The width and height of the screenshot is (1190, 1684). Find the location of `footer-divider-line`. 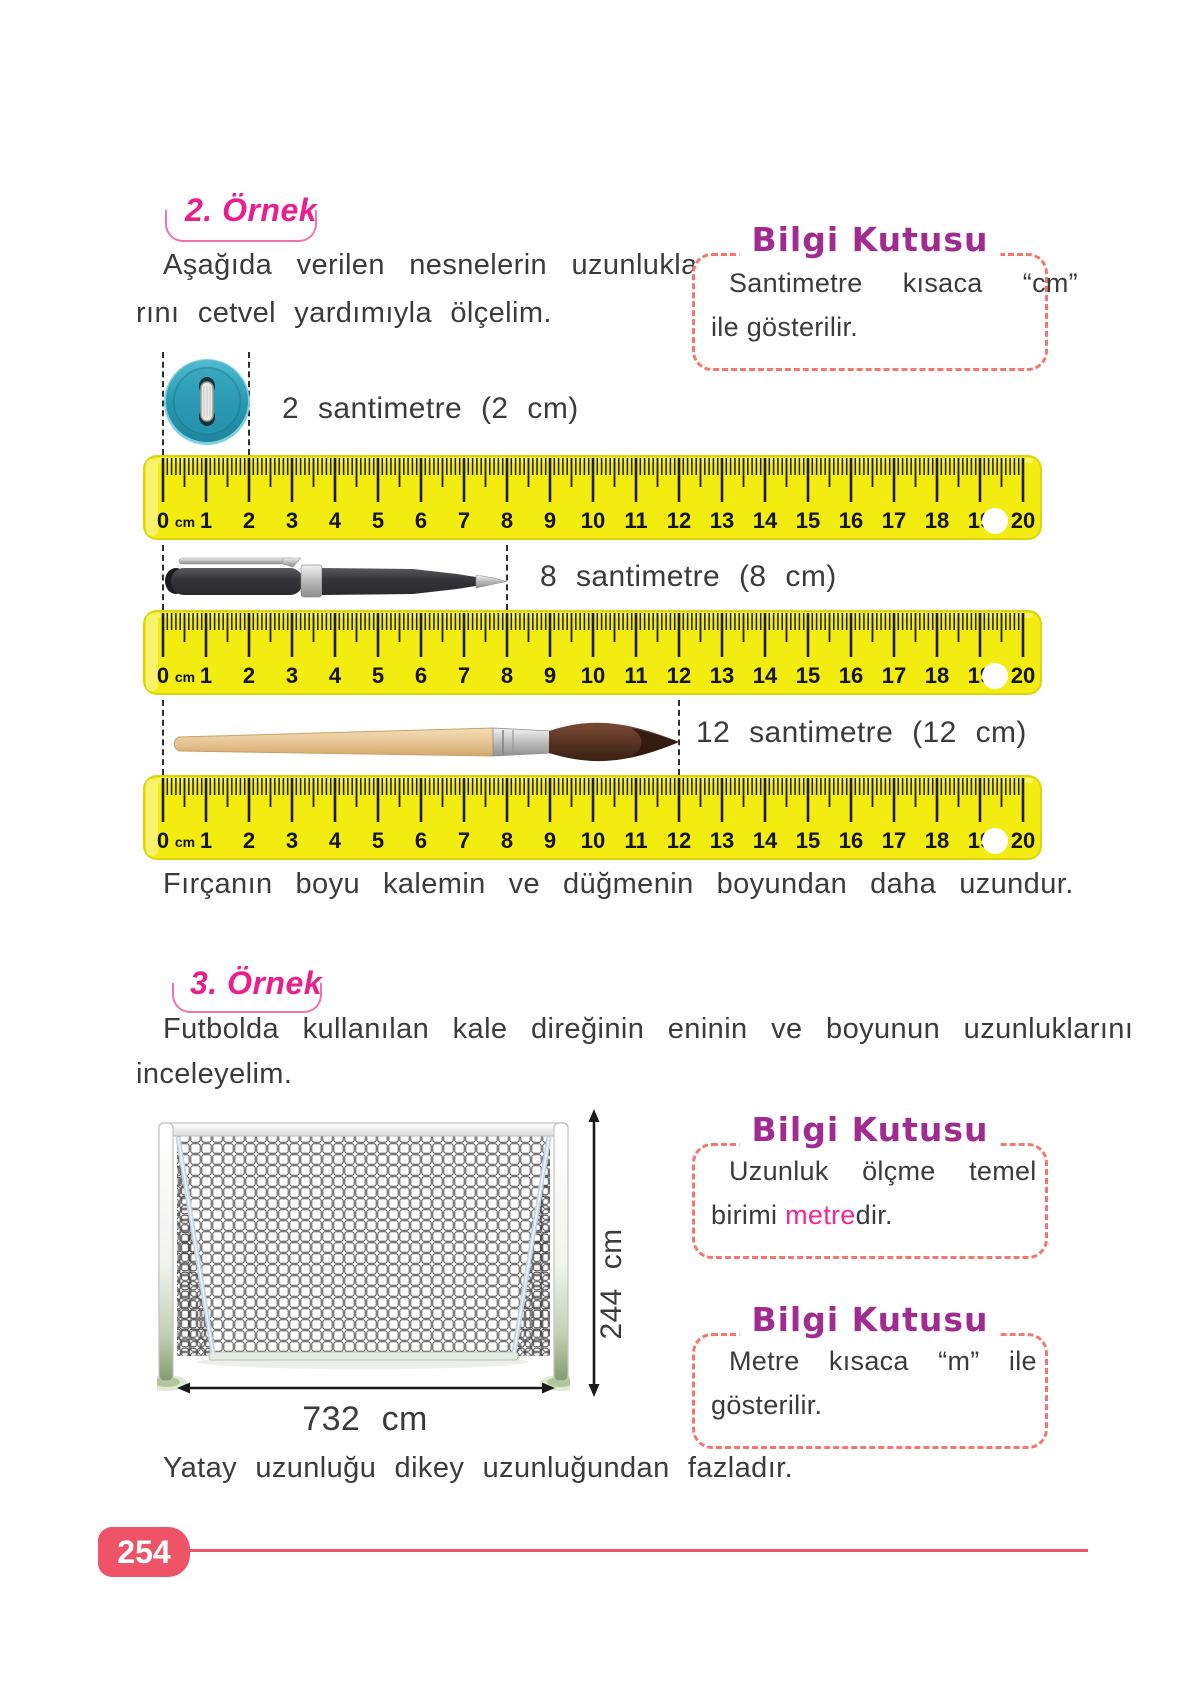

footer-divider-line is located at coordinates (639, 1550).